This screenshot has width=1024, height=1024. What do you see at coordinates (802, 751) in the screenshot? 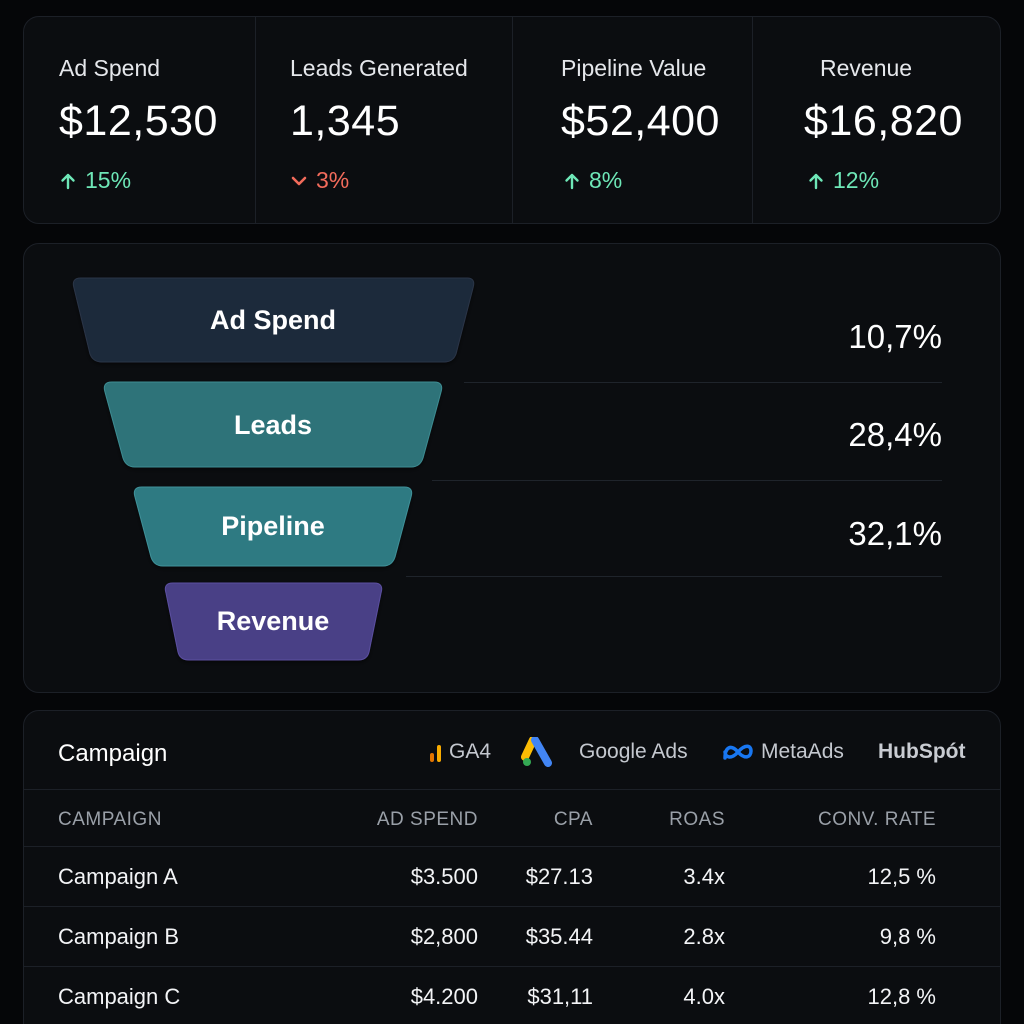
I see `integration-label: MetaAds` at bounding box center [802, 751].